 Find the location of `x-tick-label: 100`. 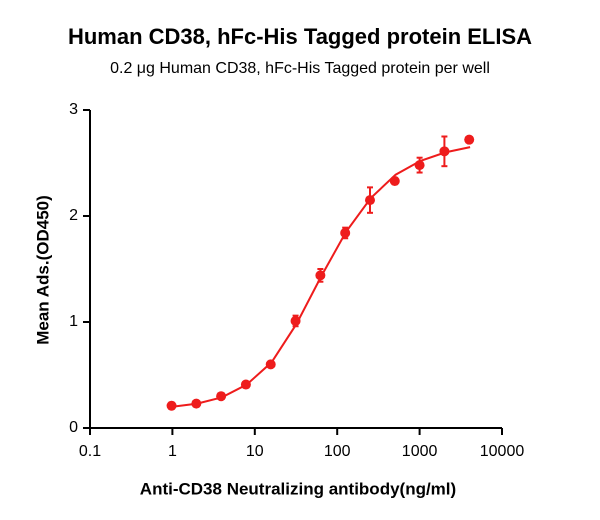

x-tick-label: 100 is located at coordinates (337, 451).